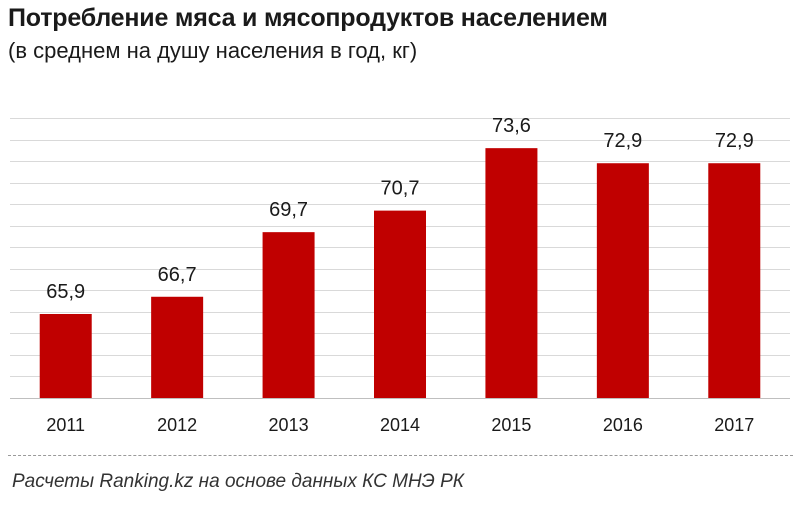 The width and height of the screenshot is (800, 509). What do you see at coordinates (289, 425) in the screenshot?
I see `x-tick-label-2013: 2013` at bounding box center [289, 425].